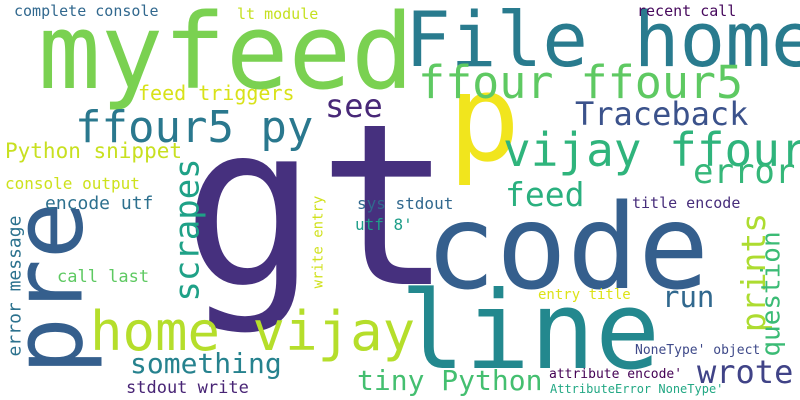 The width and height of the screenshot is (800, 400). What do you see at coordinates (698, 350) in the screenshot?
I see `word-nonetype-object: NoneType' object` at bounding box center [698, 350].